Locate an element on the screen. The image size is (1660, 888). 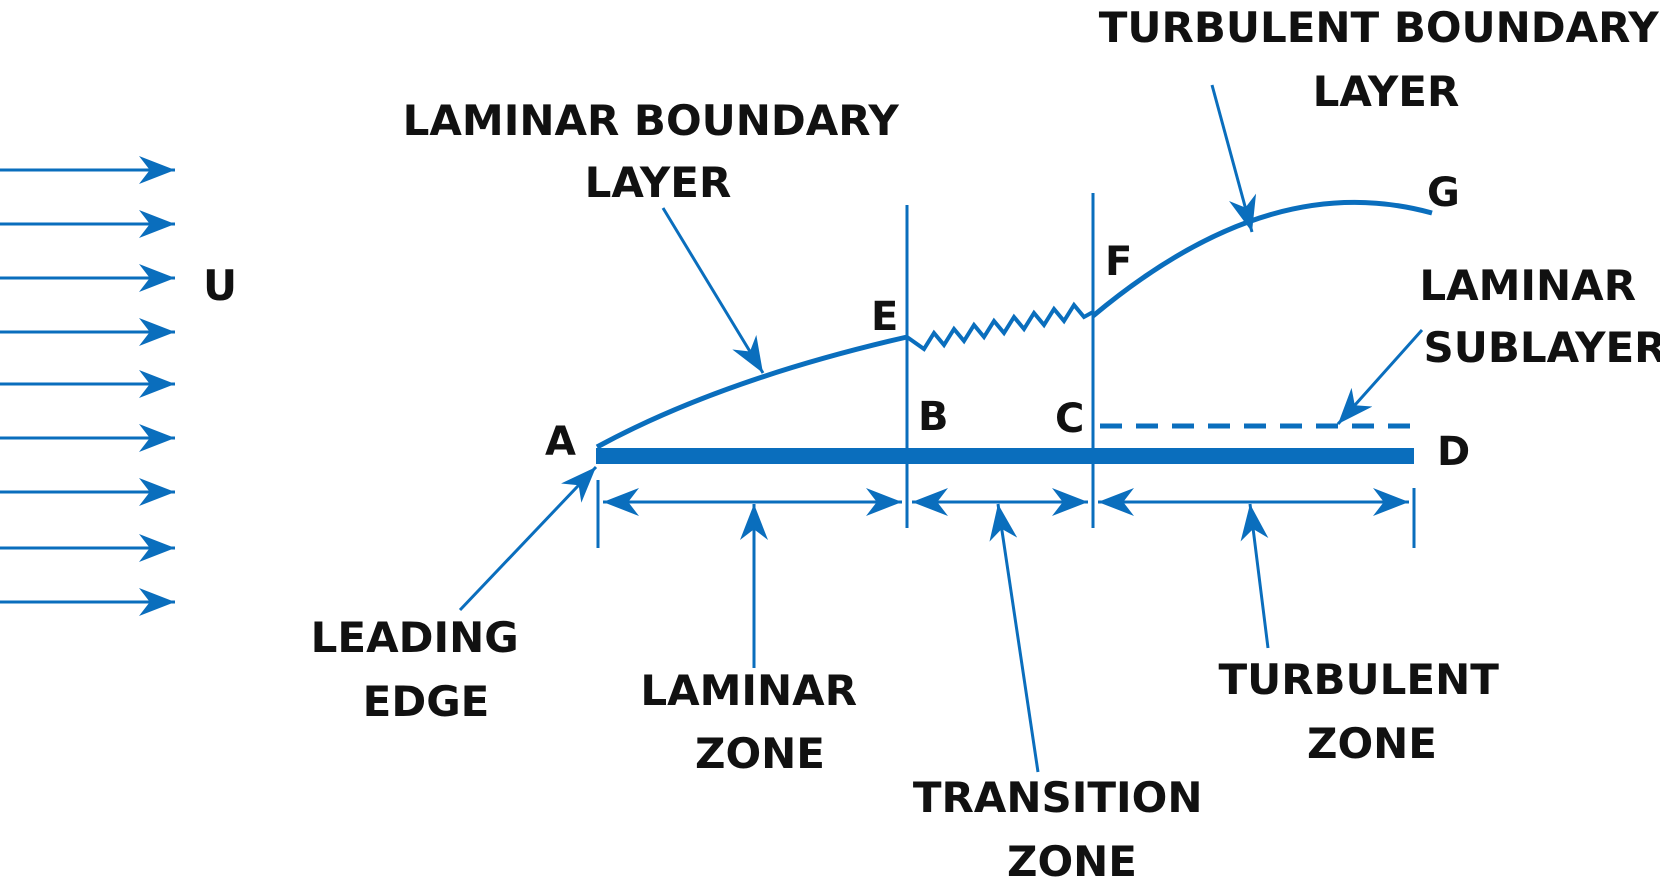
laminar-sublayer-label: LAMINAR SUBLAYER is located at coordinates (1539, 316).